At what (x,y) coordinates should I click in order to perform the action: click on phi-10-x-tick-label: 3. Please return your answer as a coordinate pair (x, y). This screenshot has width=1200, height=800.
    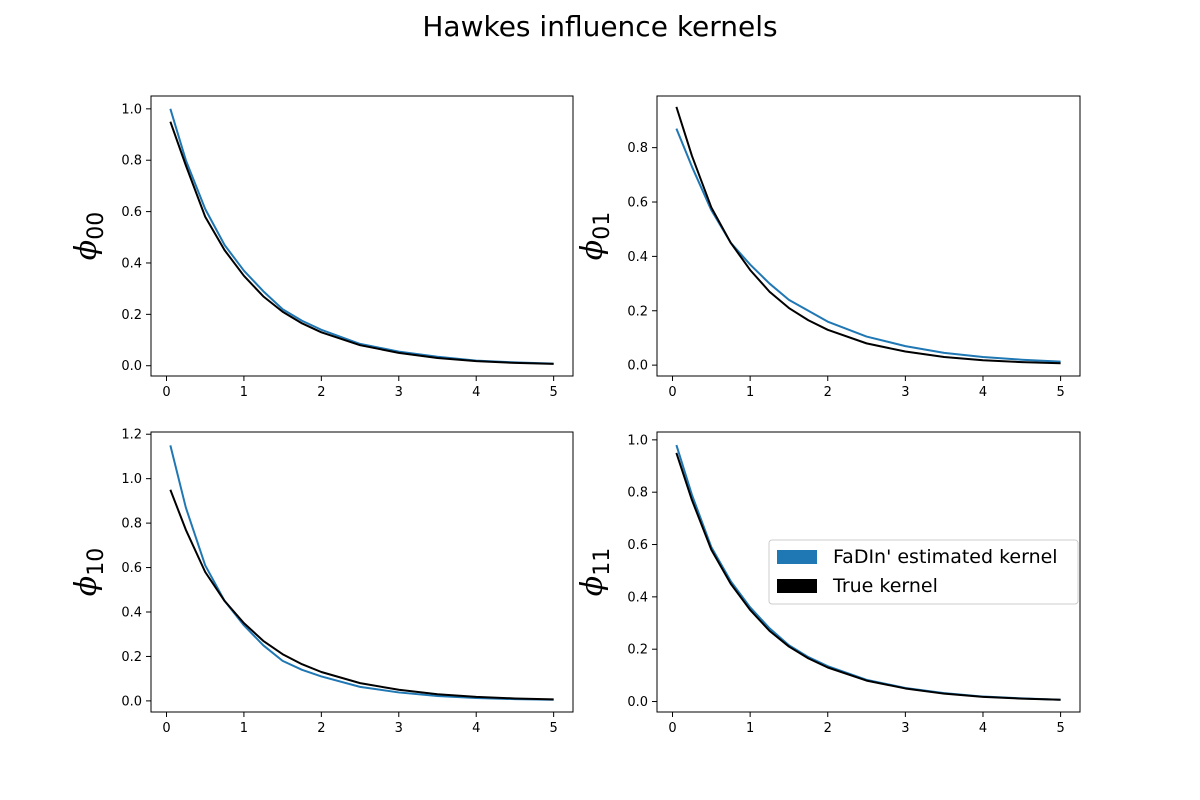
    Looking at the image, I should click on (399, 728).